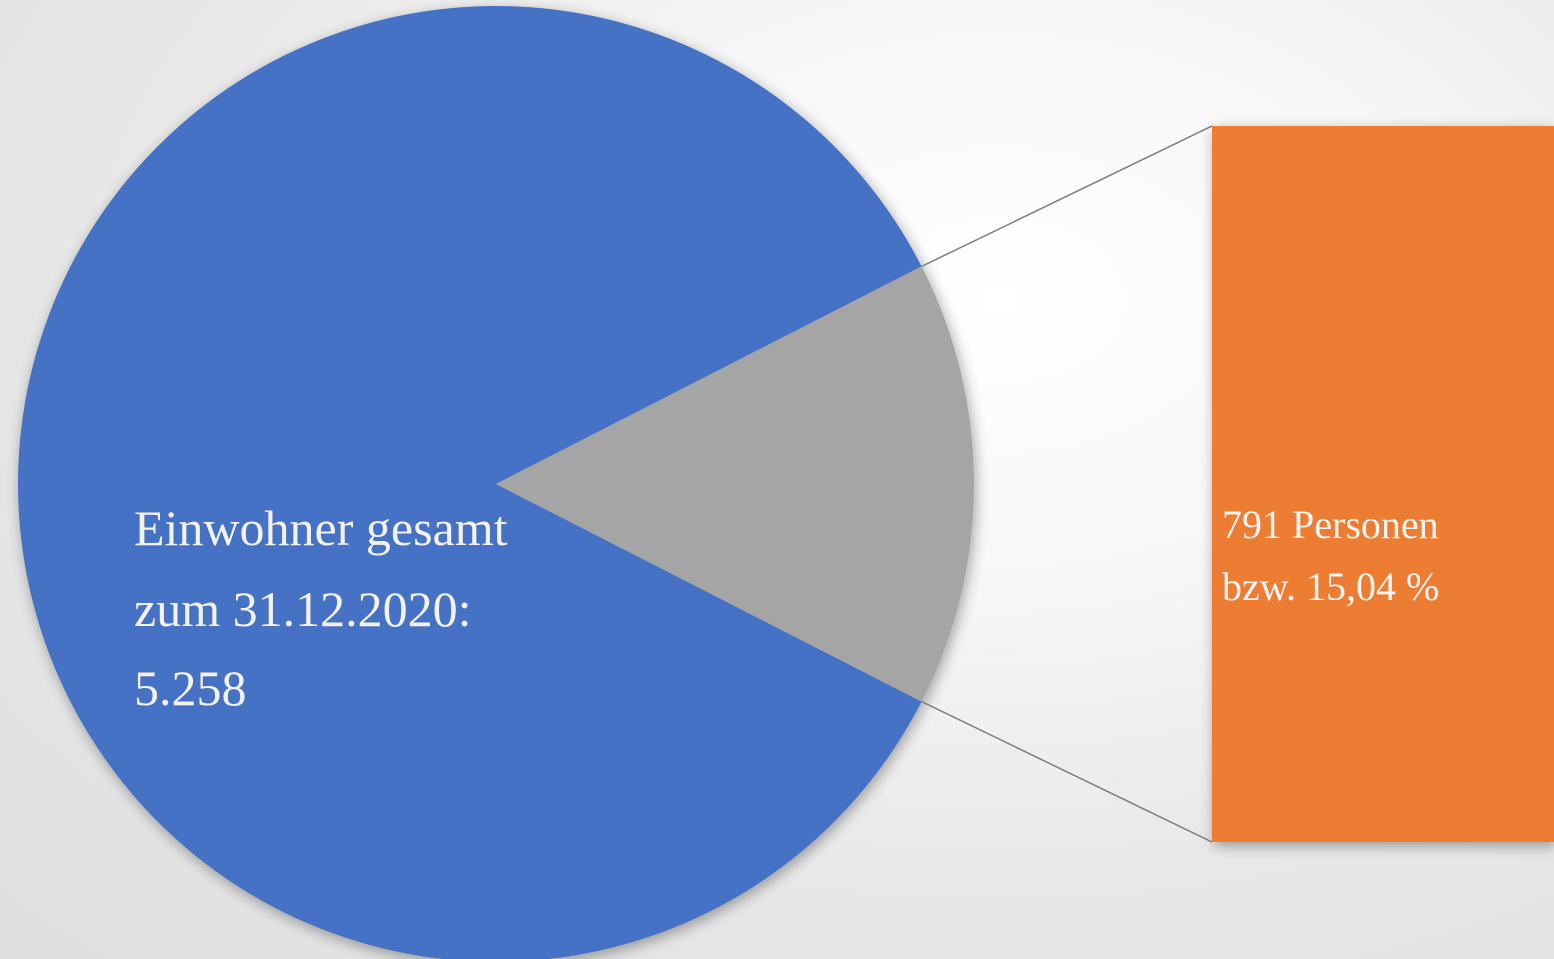 The height and width of the screenshot is (959, 1554). What do you see at coordinates (302, 609) in the screenshot?
I see `slice-label-line-2: zum 31.12.2020:` at bounding box center [302, 609].